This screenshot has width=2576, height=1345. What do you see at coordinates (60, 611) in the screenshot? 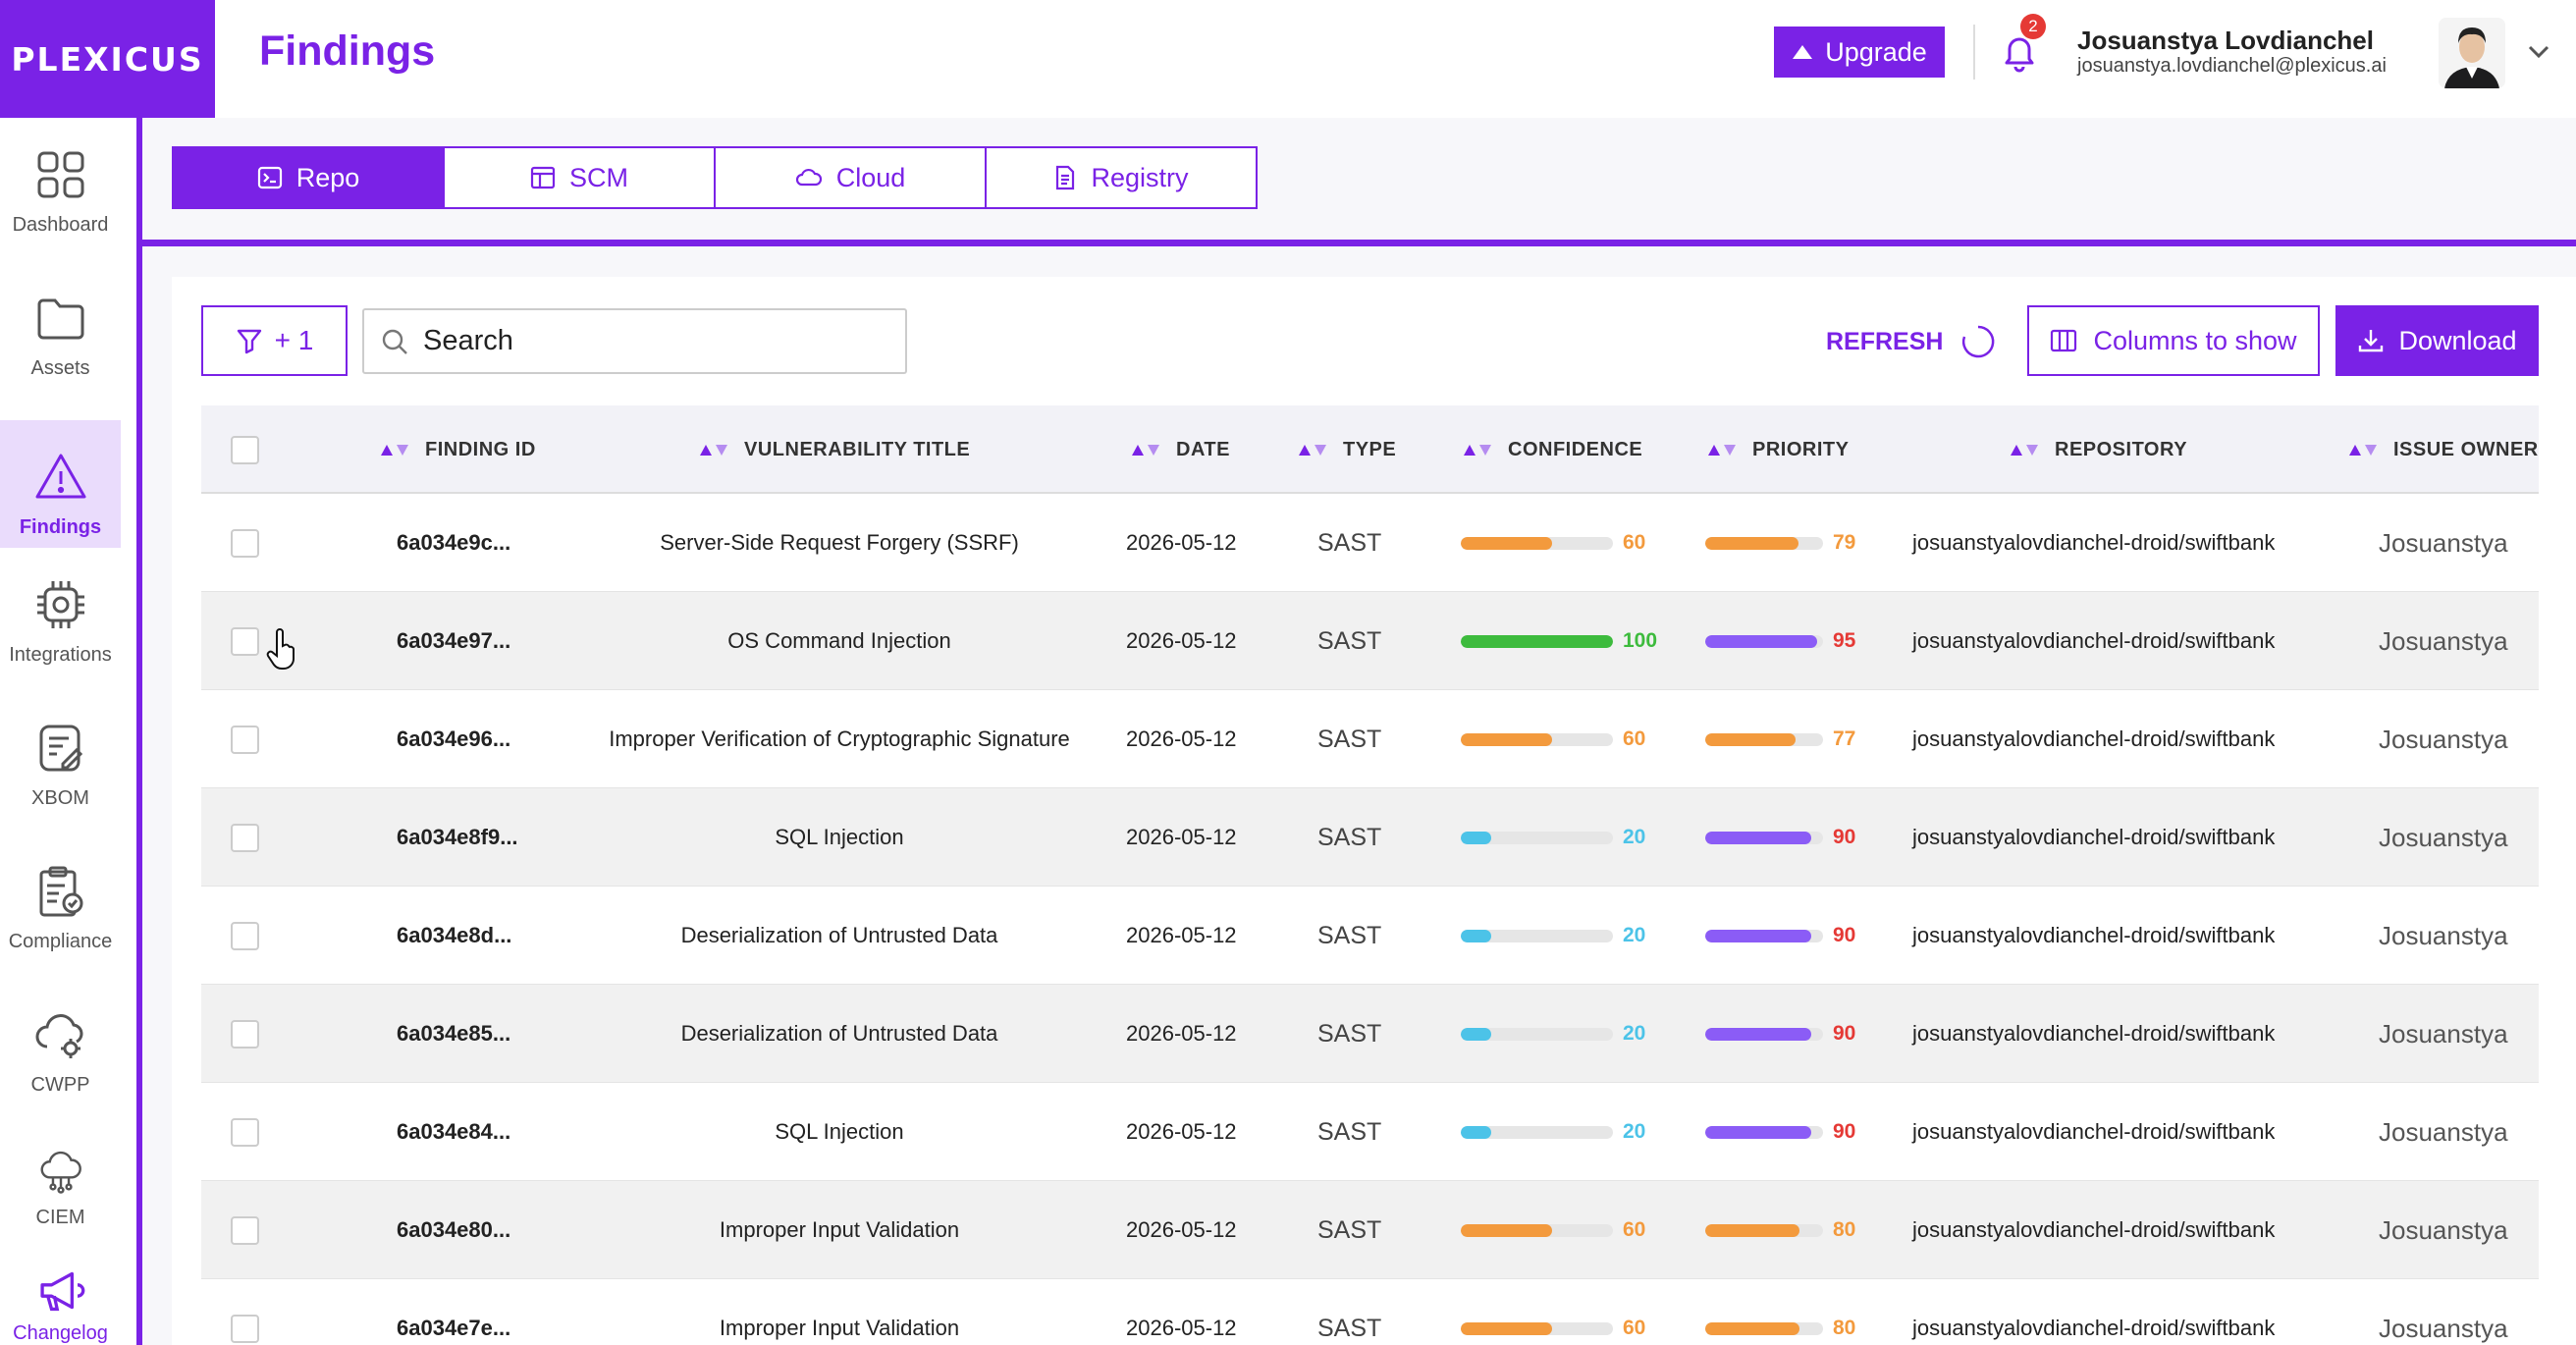
I see `sidebar-item-integrations: Integrations` at bounding box center [60, 611].